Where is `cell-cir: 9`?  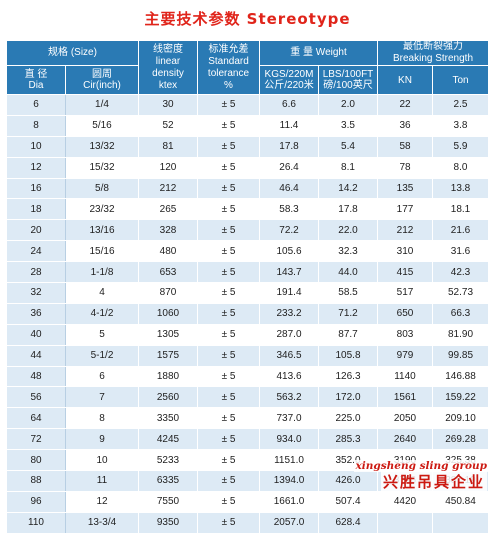
cell-cir: 9 is located at coordinates (102, 439).